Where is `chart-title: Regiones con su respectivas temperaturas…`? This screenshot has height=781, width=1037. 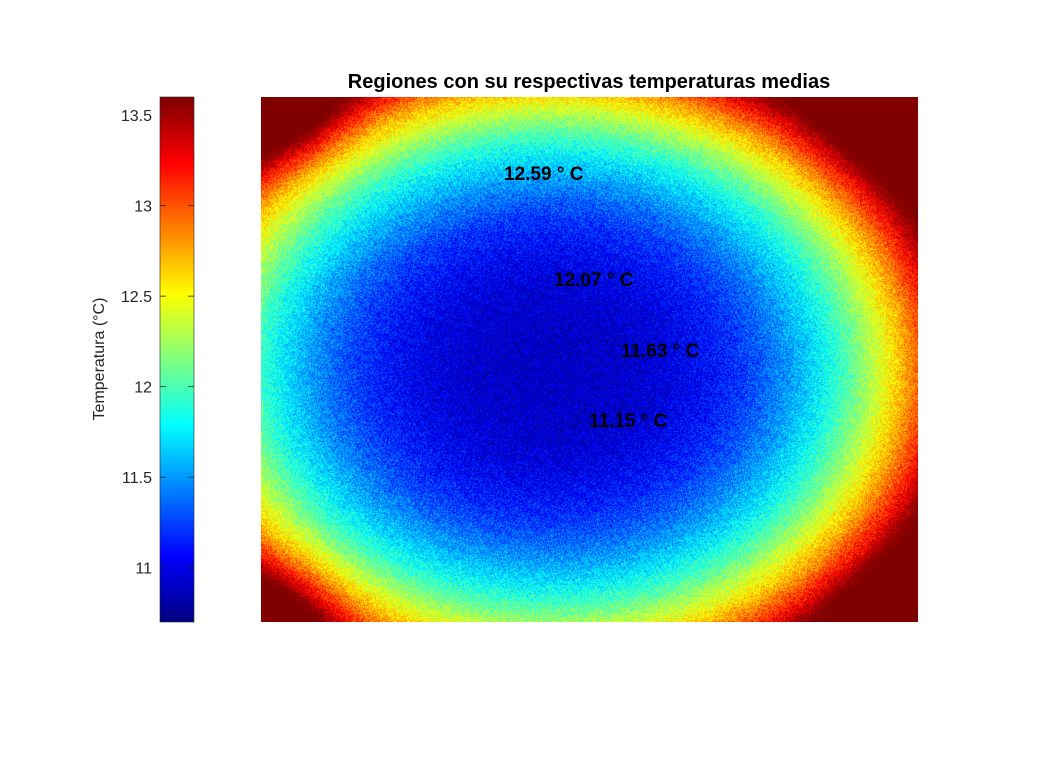 chart-title: Regiones con su respectivas temperaturas… is located at coordinates (589, 82).